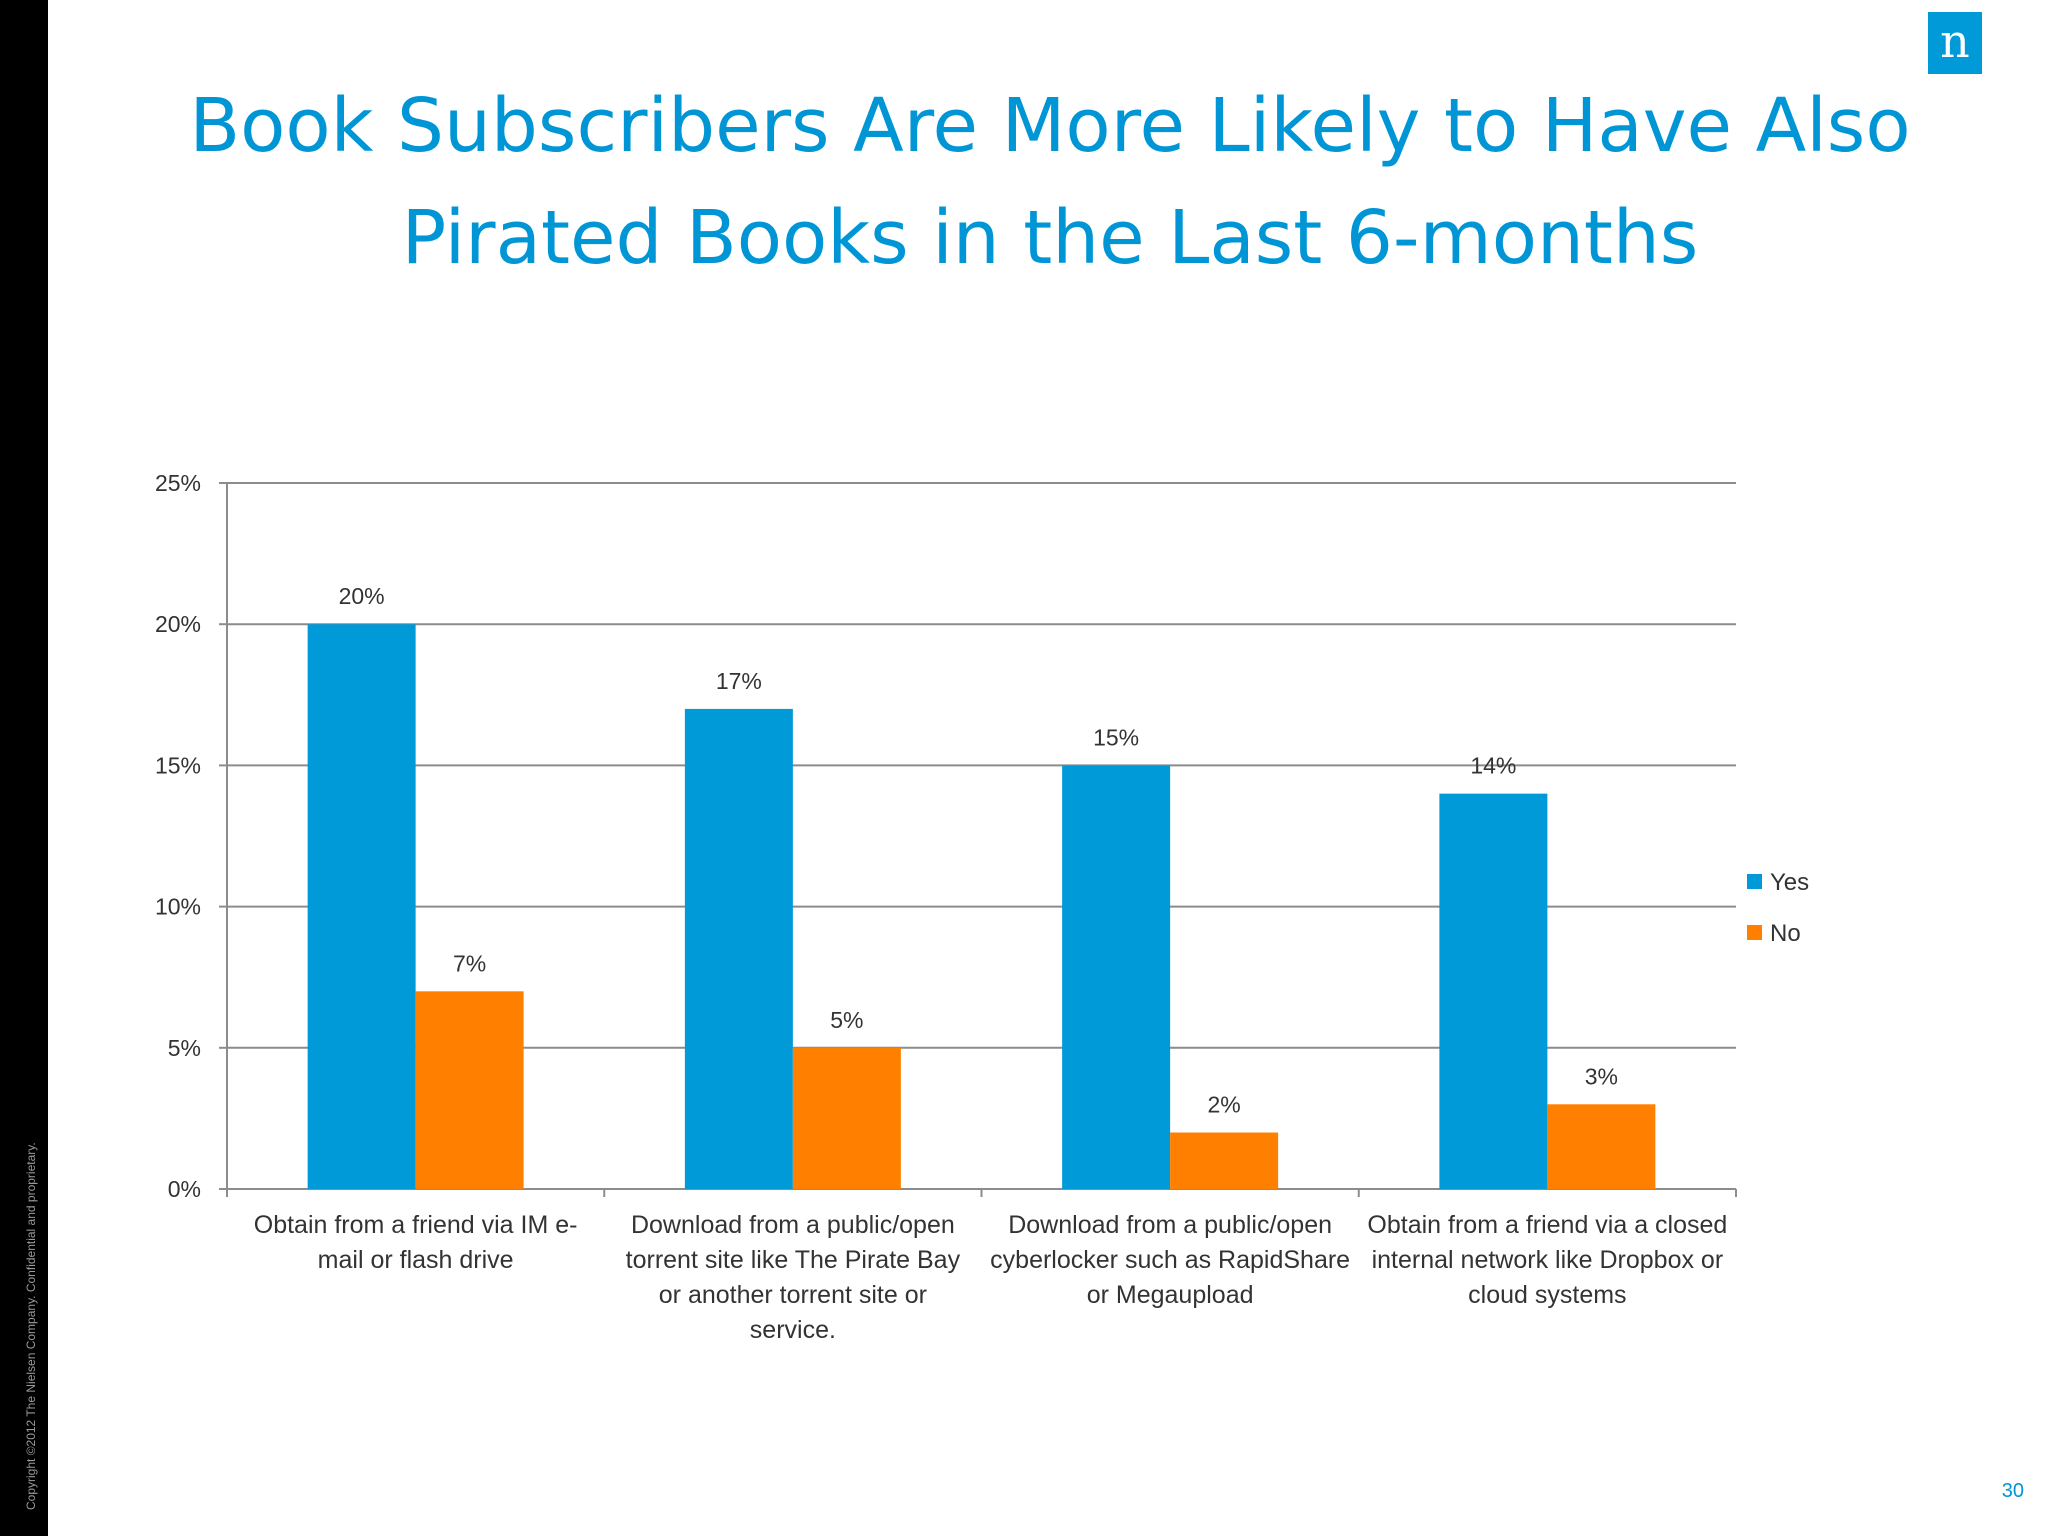 The width and height of the screenshot is (2048, 1536). I want to click on page-number: 30, so click(2012, 1491).